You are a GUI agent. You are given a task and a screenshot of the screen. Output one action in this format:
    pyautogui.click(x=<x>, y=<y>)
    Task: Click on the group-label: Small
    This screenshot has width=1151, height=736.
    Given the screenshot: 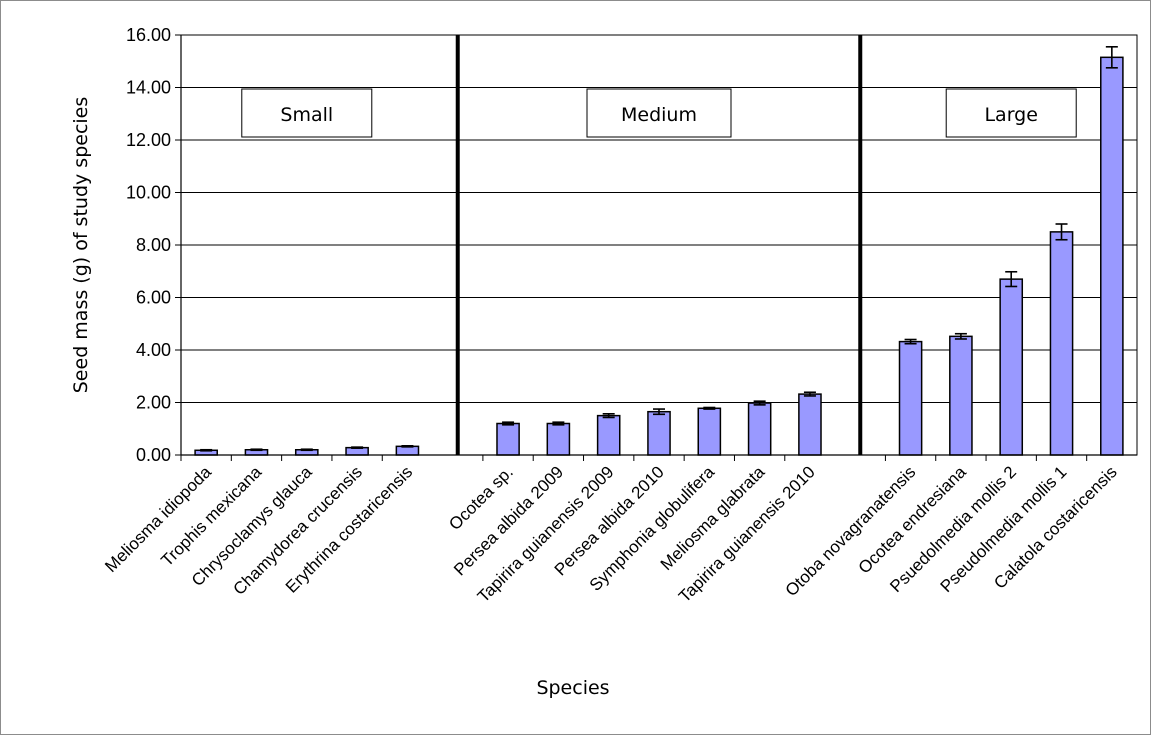 What is the action you would take?
    pyautogui.click(x=306, y=115)
    